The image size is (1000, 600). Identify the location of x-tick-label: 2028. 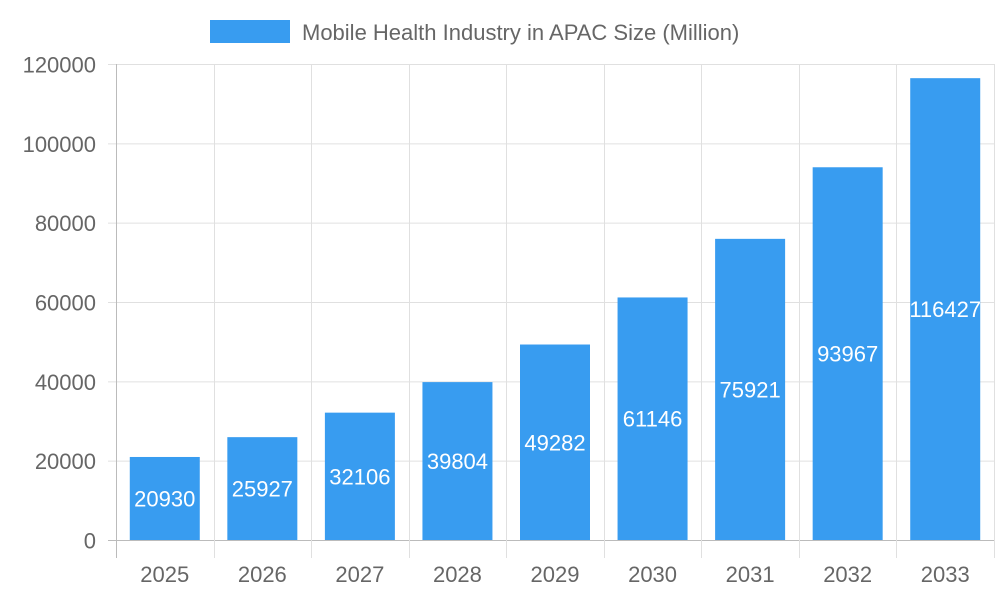
(457, 574).